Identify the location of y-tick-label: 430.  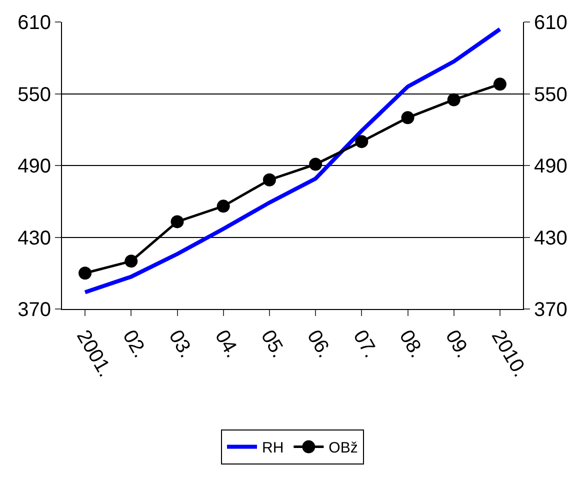
(34, 238).